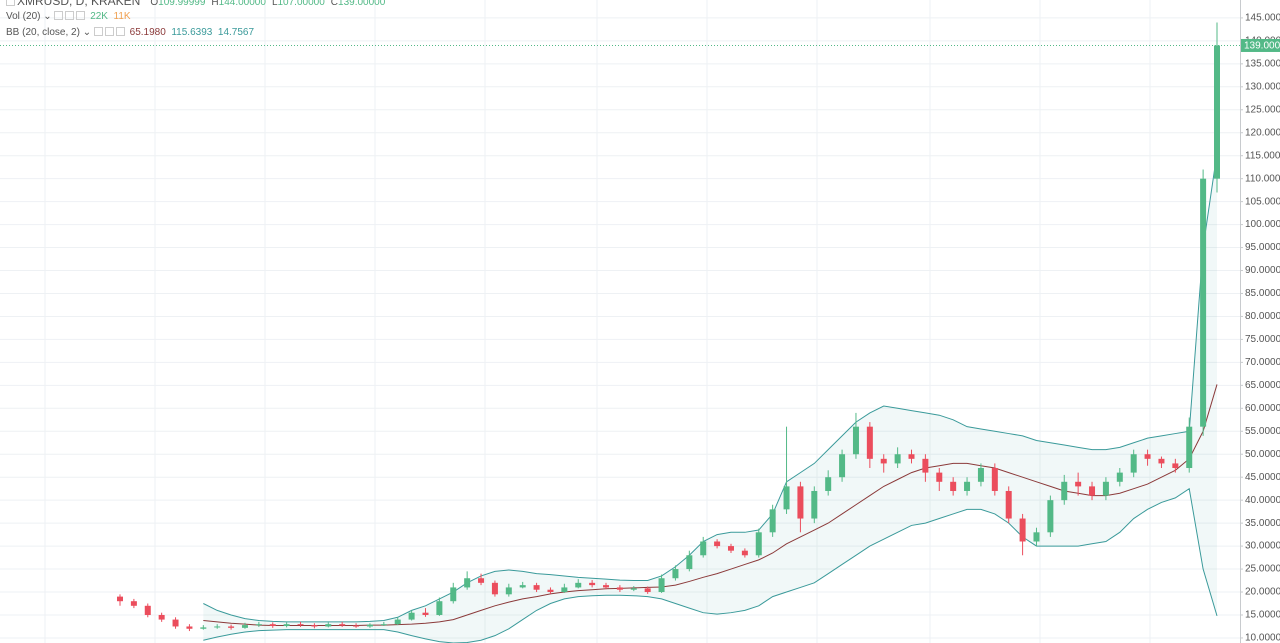 The height and width of the screenshot is (643, 1280). Describe the element at coordinates (334, 4) in the screenshot. I see `ohlc-key: C` at that location.